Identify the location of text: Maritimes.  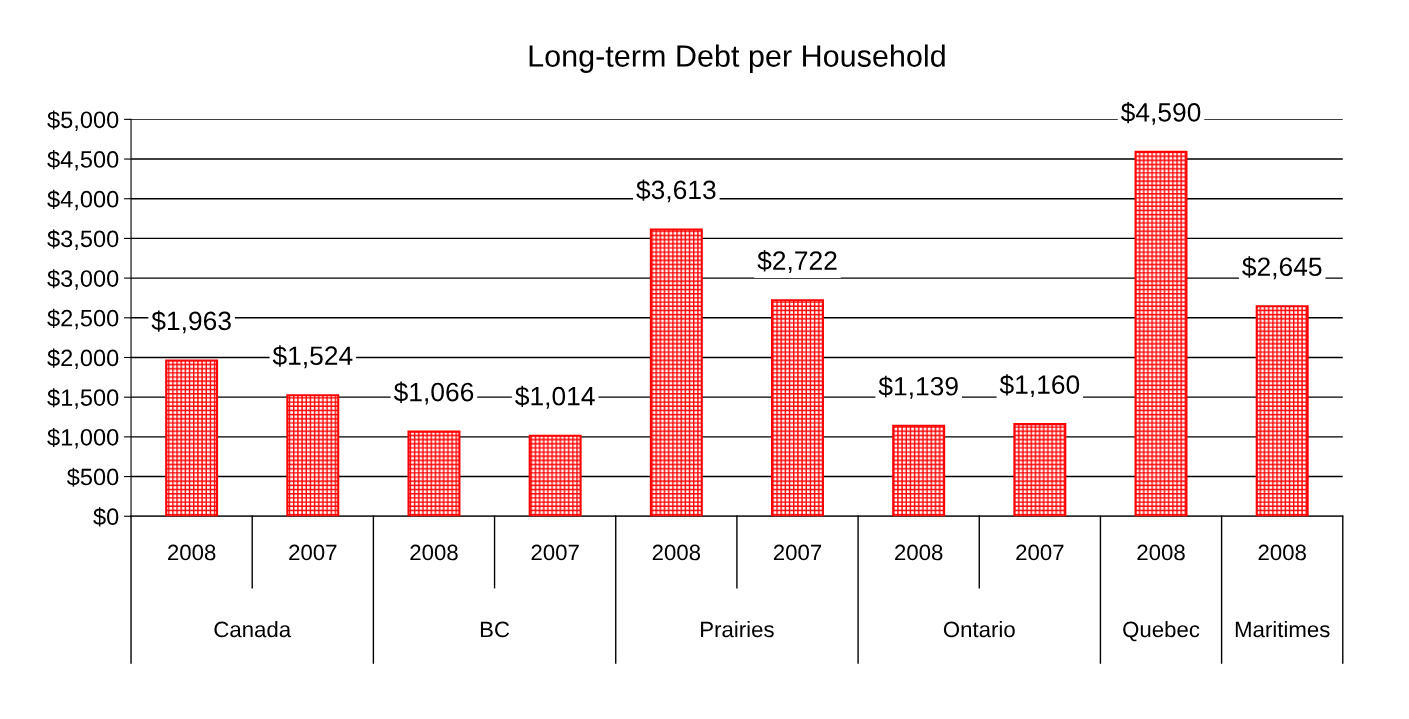
(1282, 629).